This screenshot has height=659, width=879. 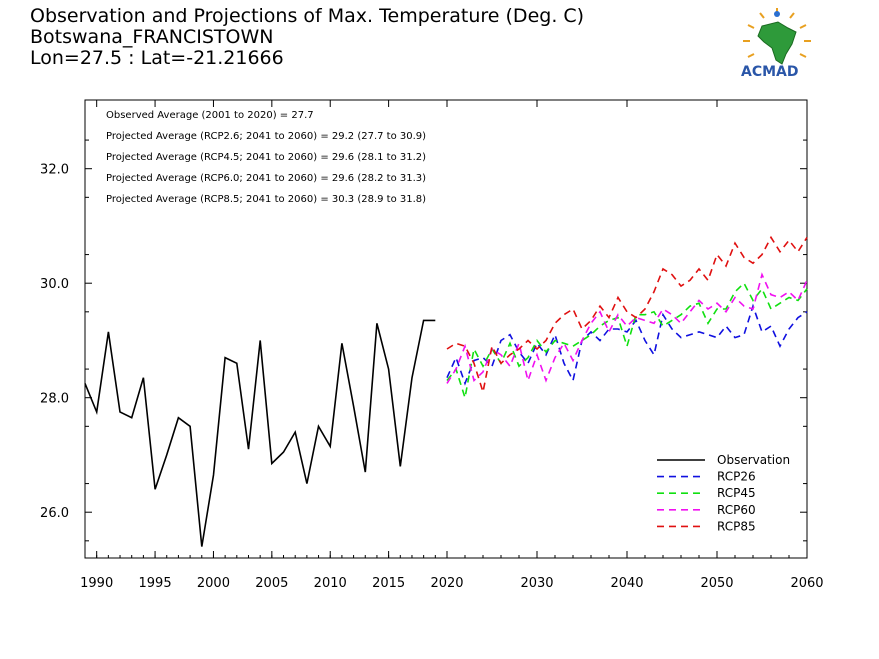 I want to click on legend-label: Observation, so click(x=753, y=460).